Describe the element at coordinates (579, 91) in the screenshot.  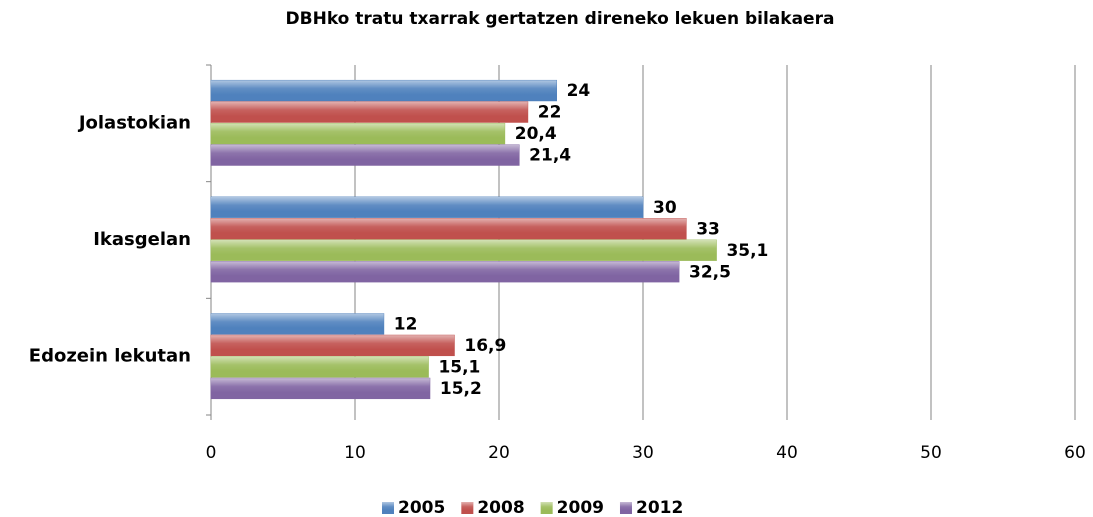
I see `data-label: 24` at that location.